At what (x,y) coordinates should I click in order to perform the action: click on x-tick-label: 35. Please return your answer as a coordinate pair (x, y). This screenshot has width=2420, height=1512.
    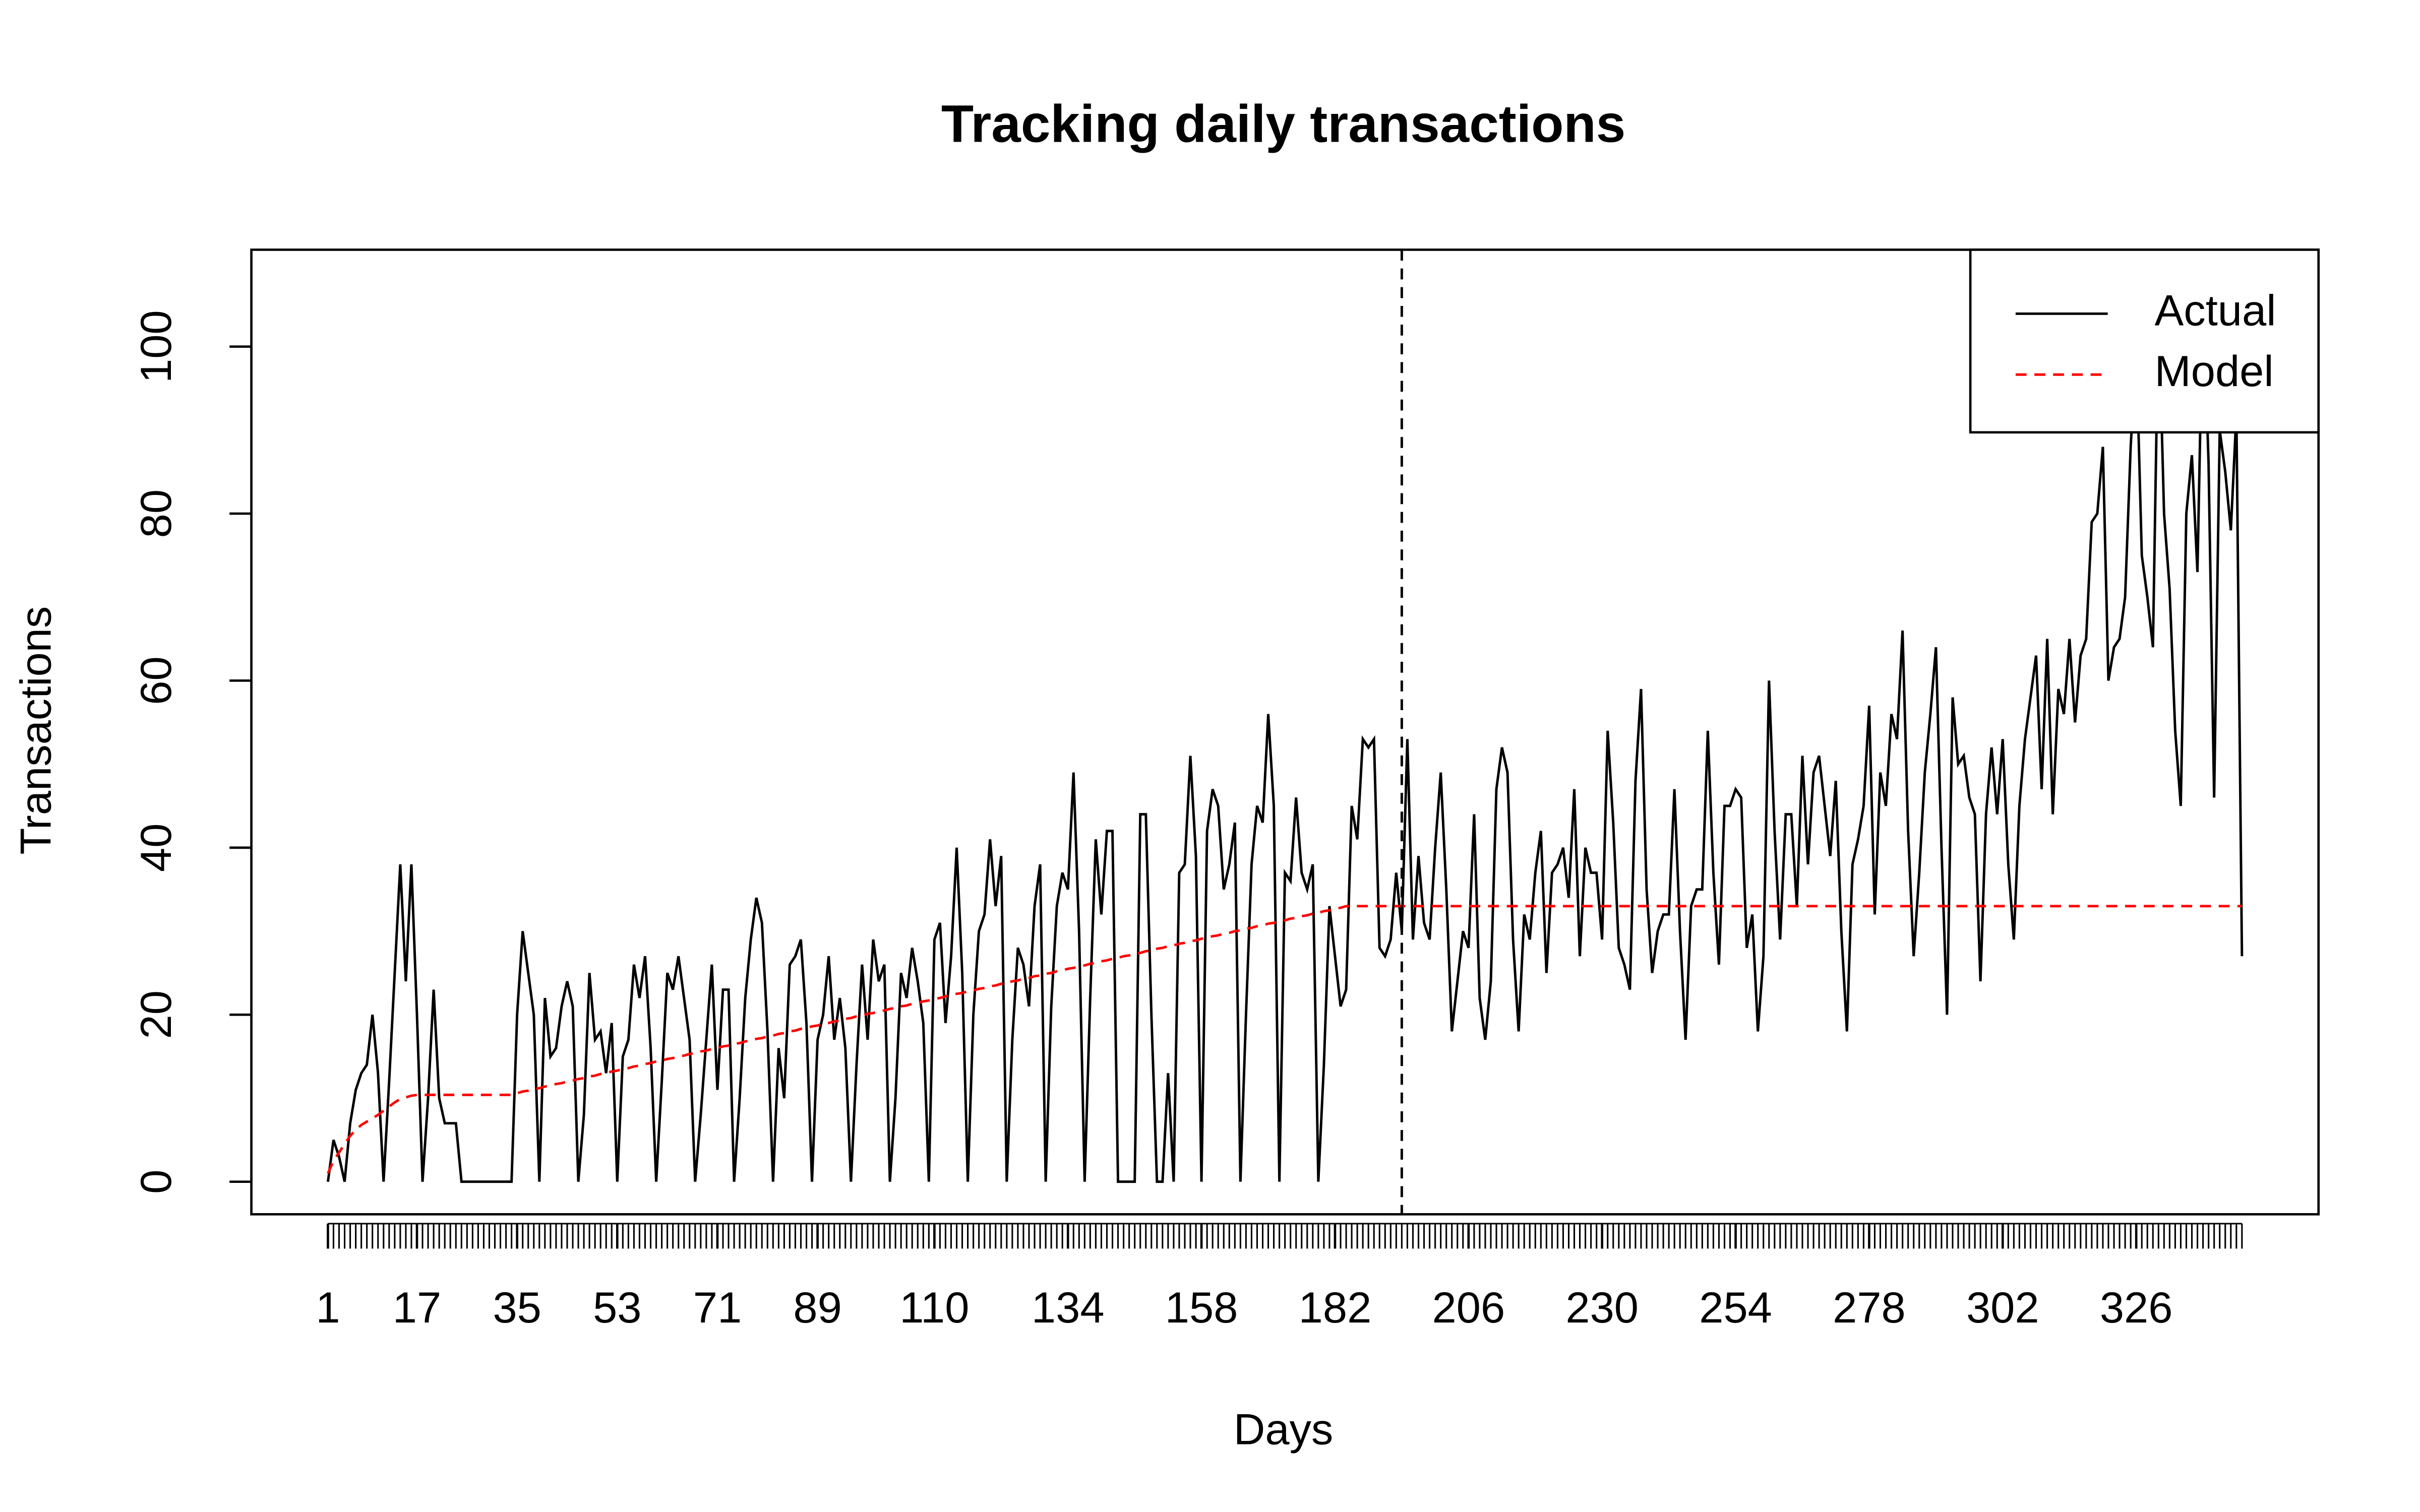
    Looking at the image, I should click on (517, 1308).